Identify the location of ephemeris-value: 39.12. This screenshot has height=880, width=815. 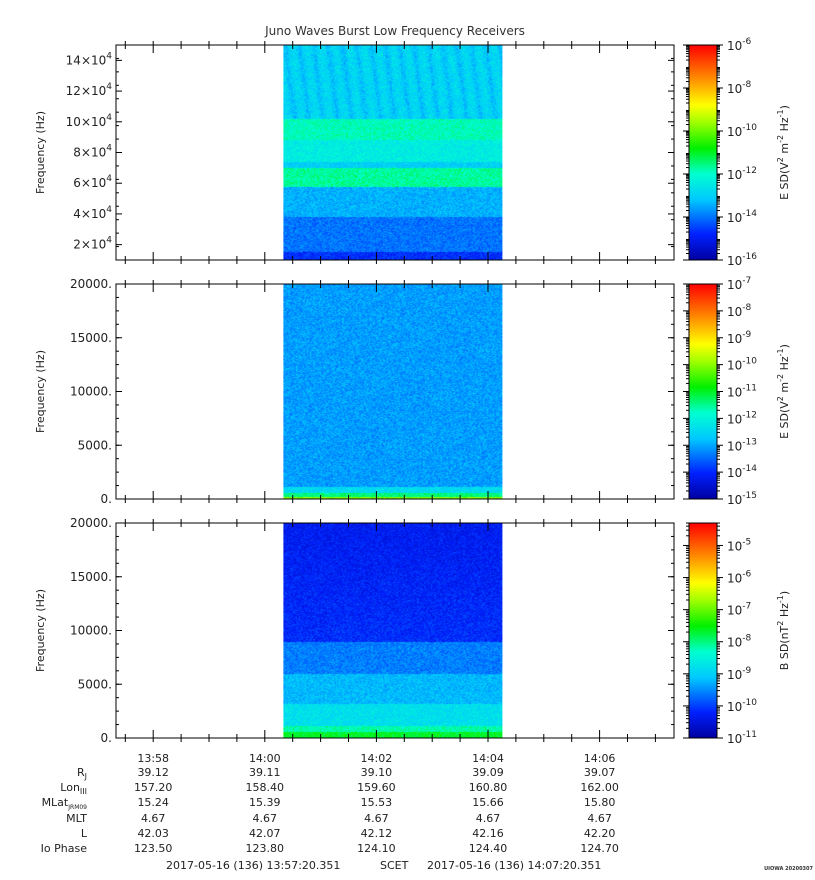
(153, 772).